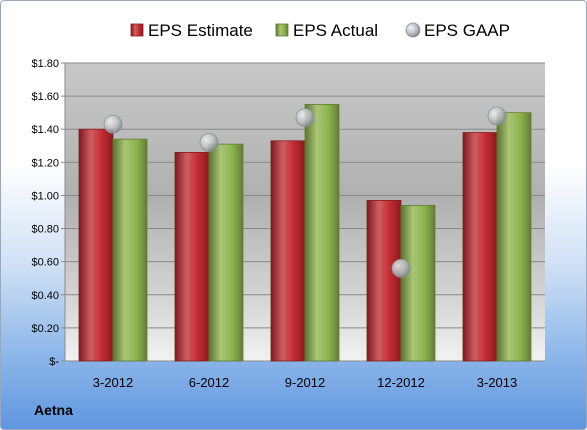  Describe the element at coordinates (113, 382) in the screenshot. I see `x-category-label: 3-2012` at that location.